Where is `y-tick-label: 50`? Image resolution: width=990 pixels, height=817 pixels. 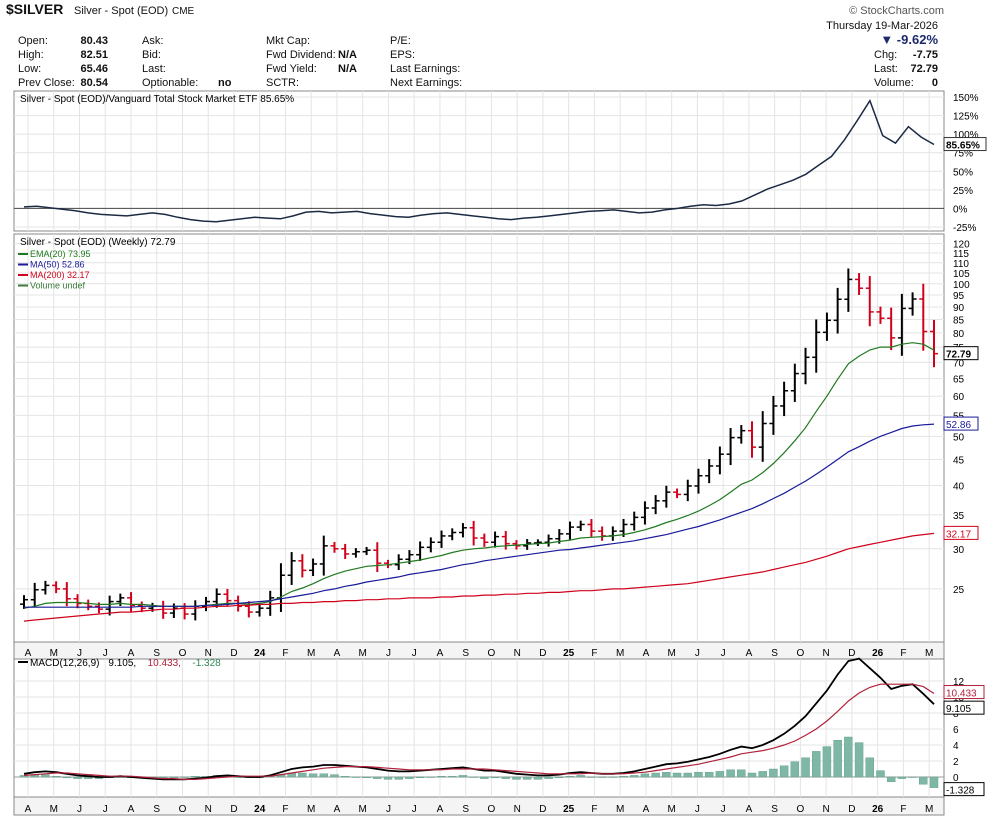
y-tick-label: 50 is located at coordinates (959, 437).